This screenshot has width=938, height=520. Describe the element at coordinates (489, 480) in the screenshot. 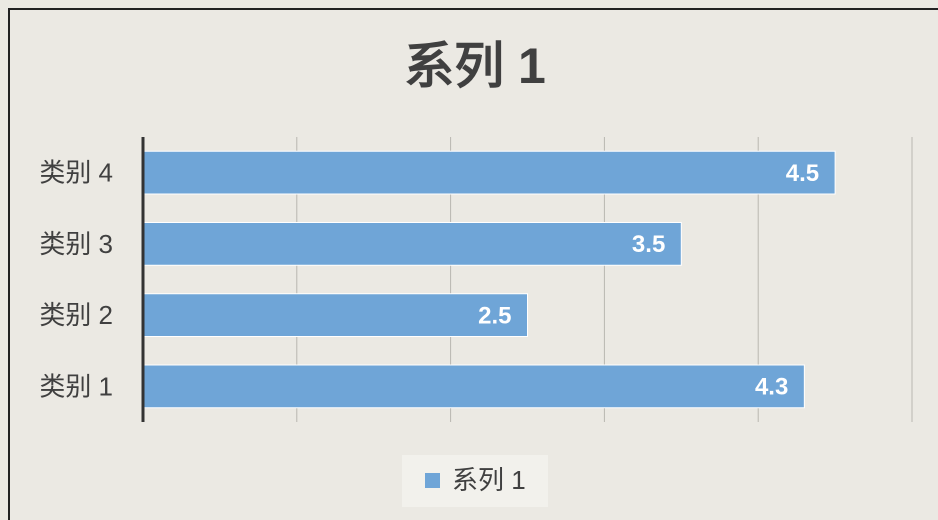

I see `legend-label: 系列 1` at that location.